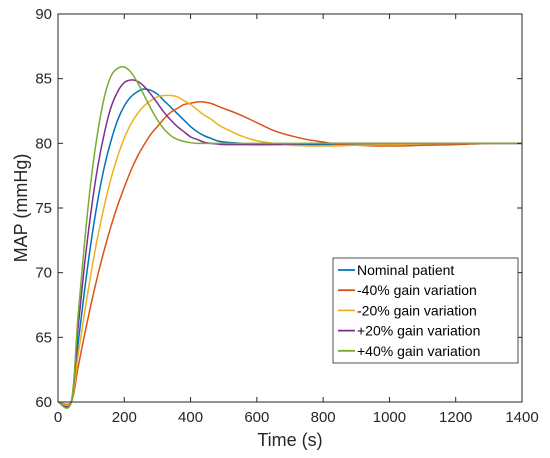 The width and height of the screenshot is (550, 458). Describe the element at coordinates (43, 402) in the screenshot. I see `y-tick-label-0: 60` at that location.